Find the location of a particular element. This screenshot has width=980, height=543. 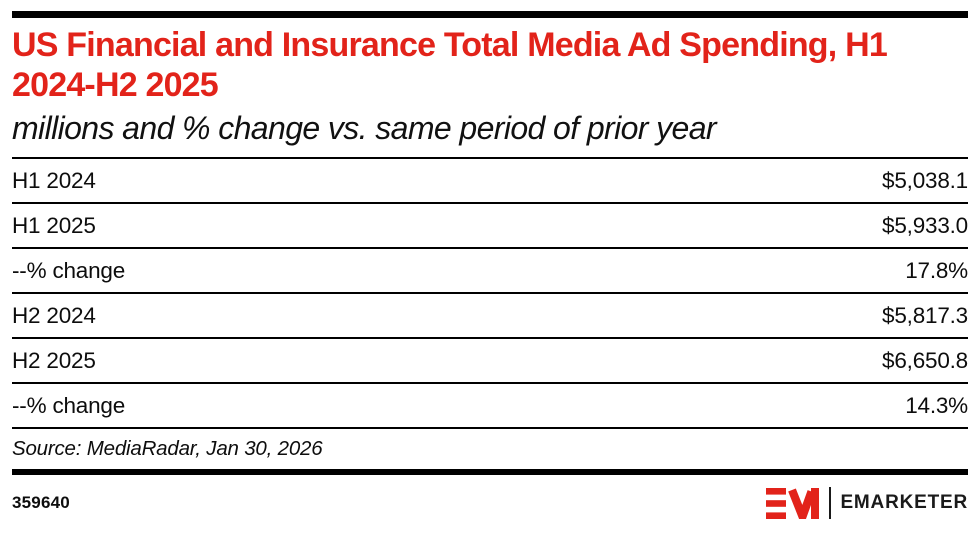

row-label: H1 2025 is located at coordinates (54, 225).